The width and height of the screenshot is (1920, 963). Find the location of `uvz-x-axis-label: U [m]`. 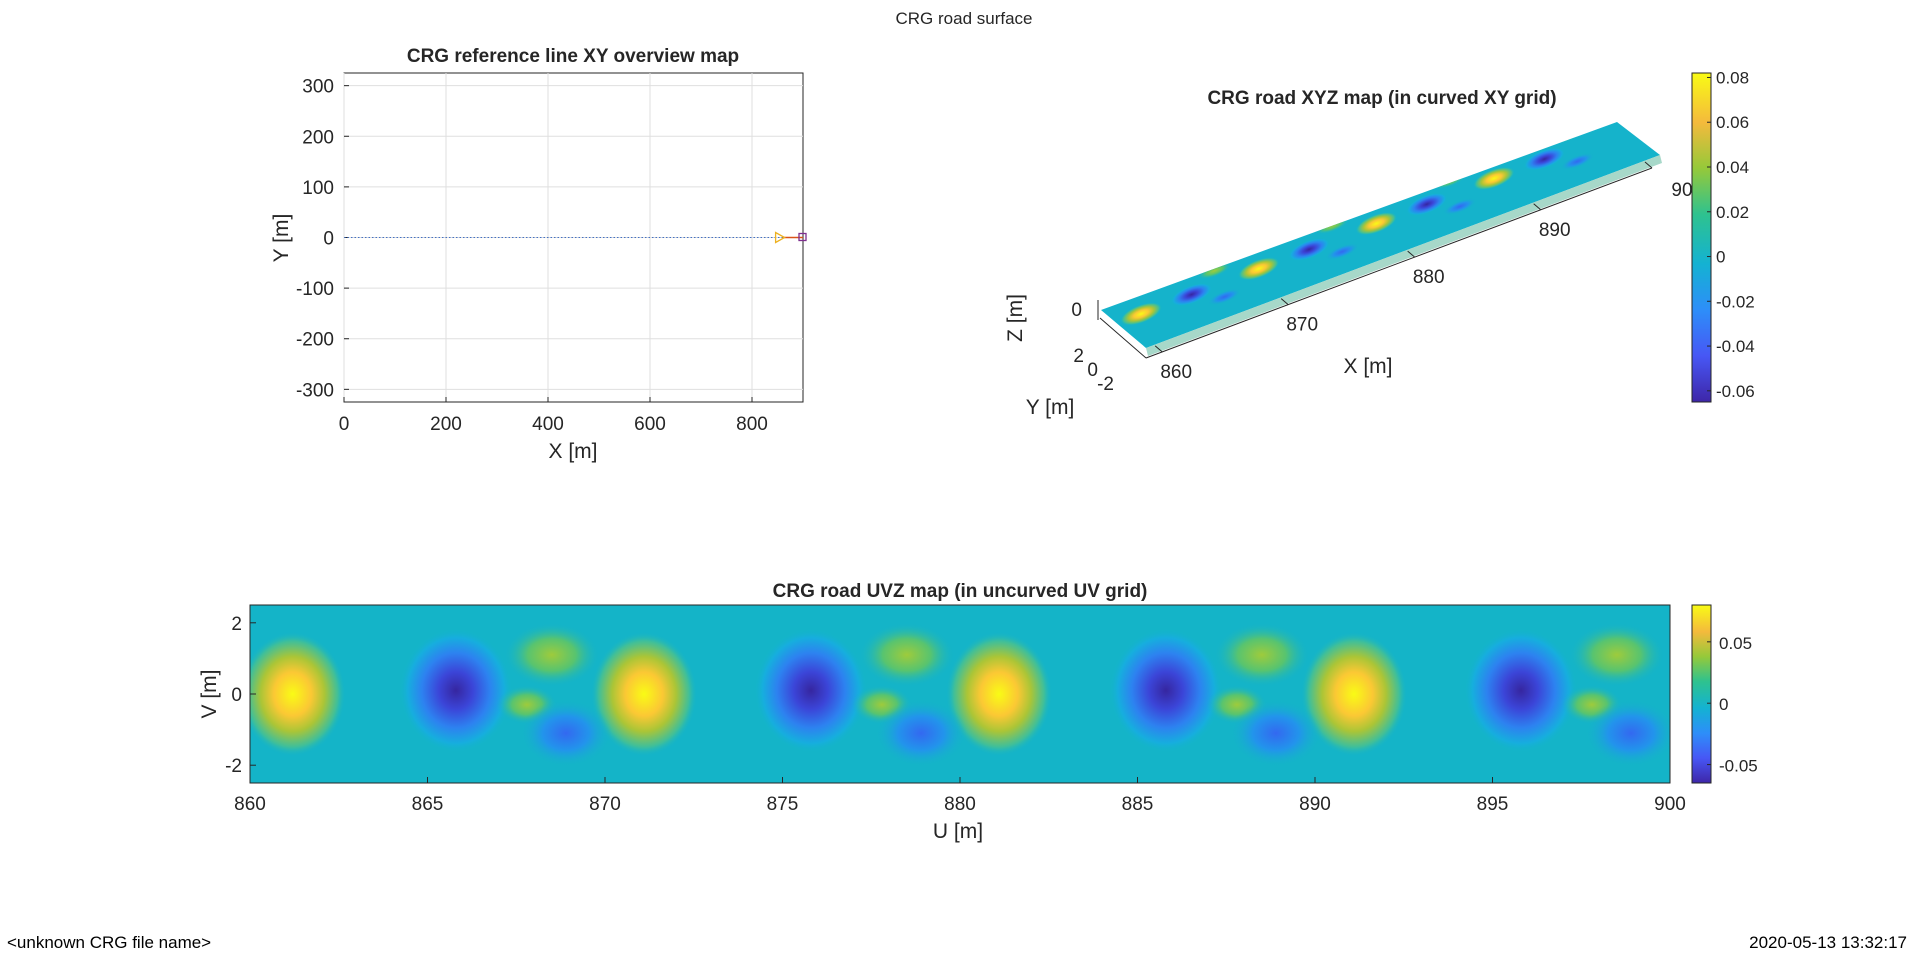

uvz-x-axis-label: U [m] is located at coordinates (958, 831).